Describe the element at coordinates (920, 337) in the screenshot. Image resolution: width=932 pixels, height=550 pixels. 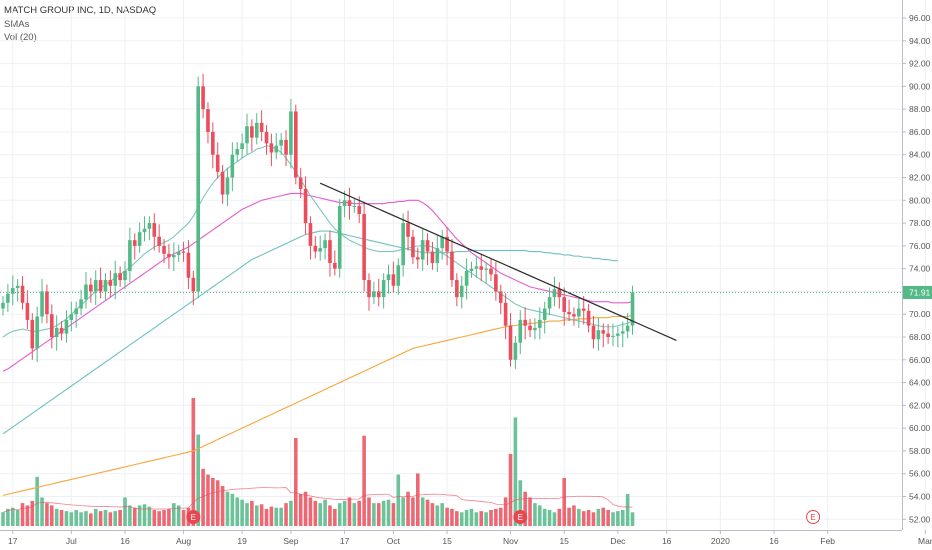
I see `price-tick-label: 68.00` at that location.